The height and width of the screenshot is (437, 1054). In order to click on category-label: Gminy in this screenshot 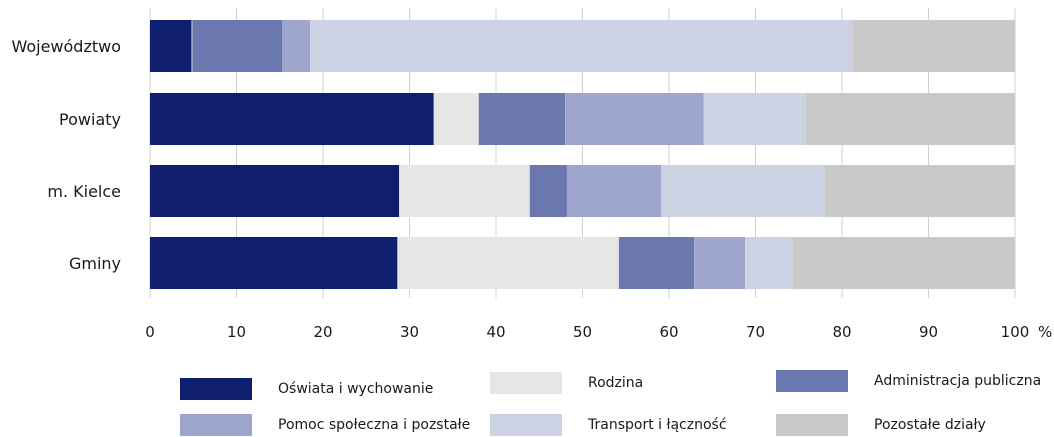, I will do `click(95, 263)`.